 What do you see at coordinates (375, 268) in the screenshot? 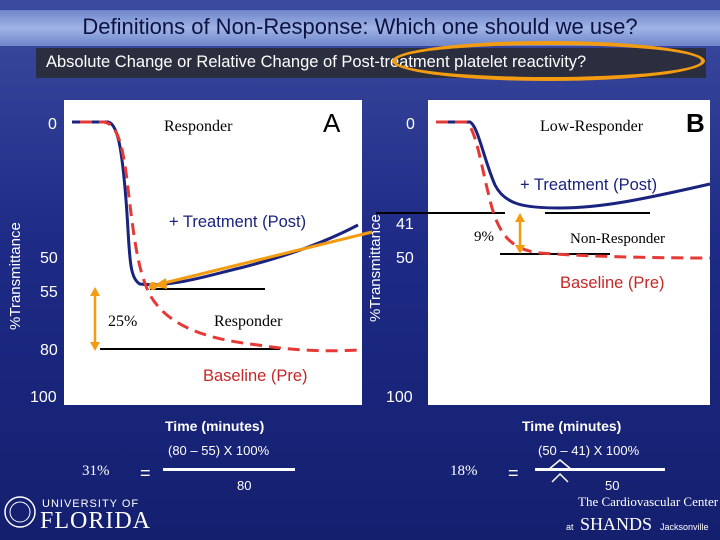
I see `panel-b-y-axis-label: %Transmittance` at bounding box center [375, 268].